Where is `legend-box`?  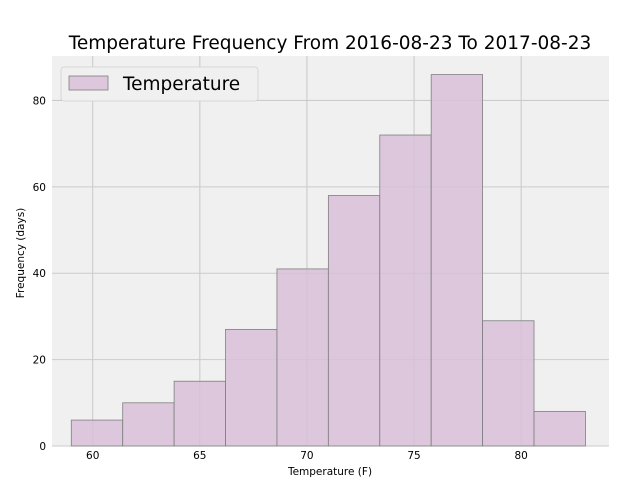 legend-box is located at coordinates (159, 84).